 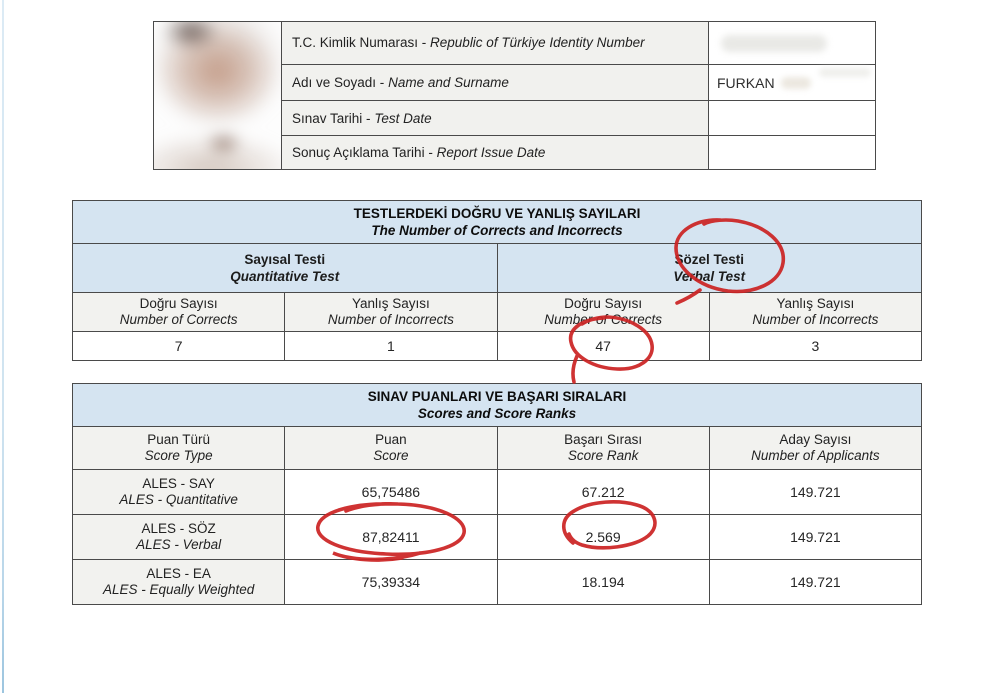 I want to click on score-type-label: ALES - EA ALES - Equally Weighted, so click(x=178, y=582).